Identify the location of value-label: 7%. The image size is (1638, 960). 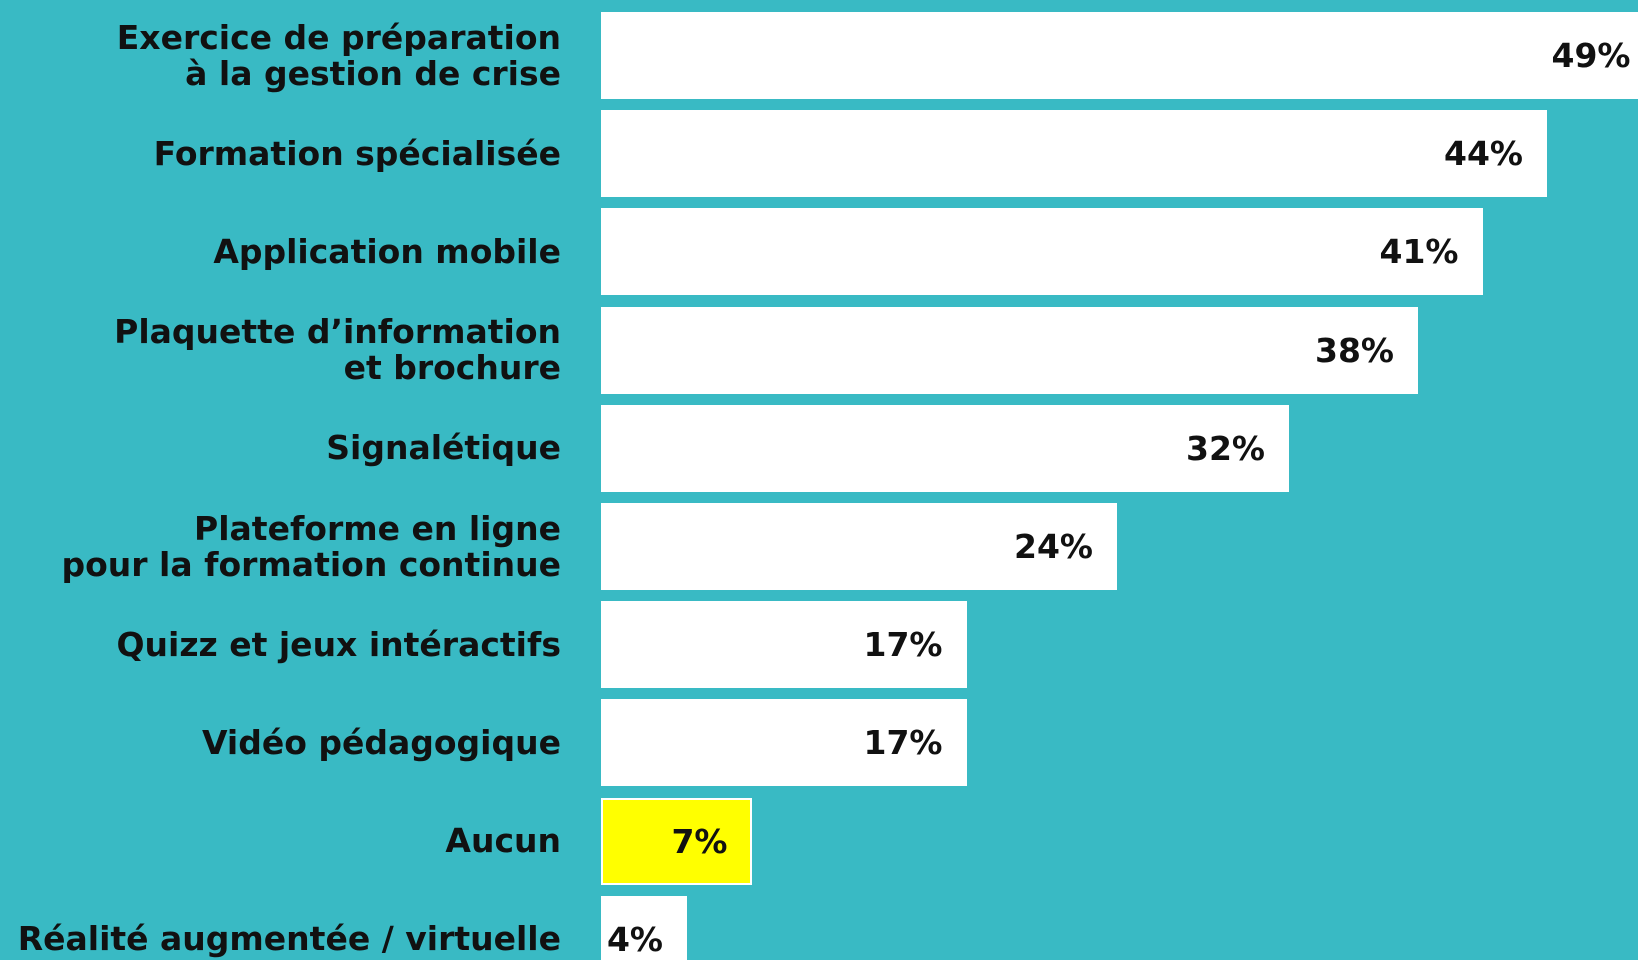
(699, 841).